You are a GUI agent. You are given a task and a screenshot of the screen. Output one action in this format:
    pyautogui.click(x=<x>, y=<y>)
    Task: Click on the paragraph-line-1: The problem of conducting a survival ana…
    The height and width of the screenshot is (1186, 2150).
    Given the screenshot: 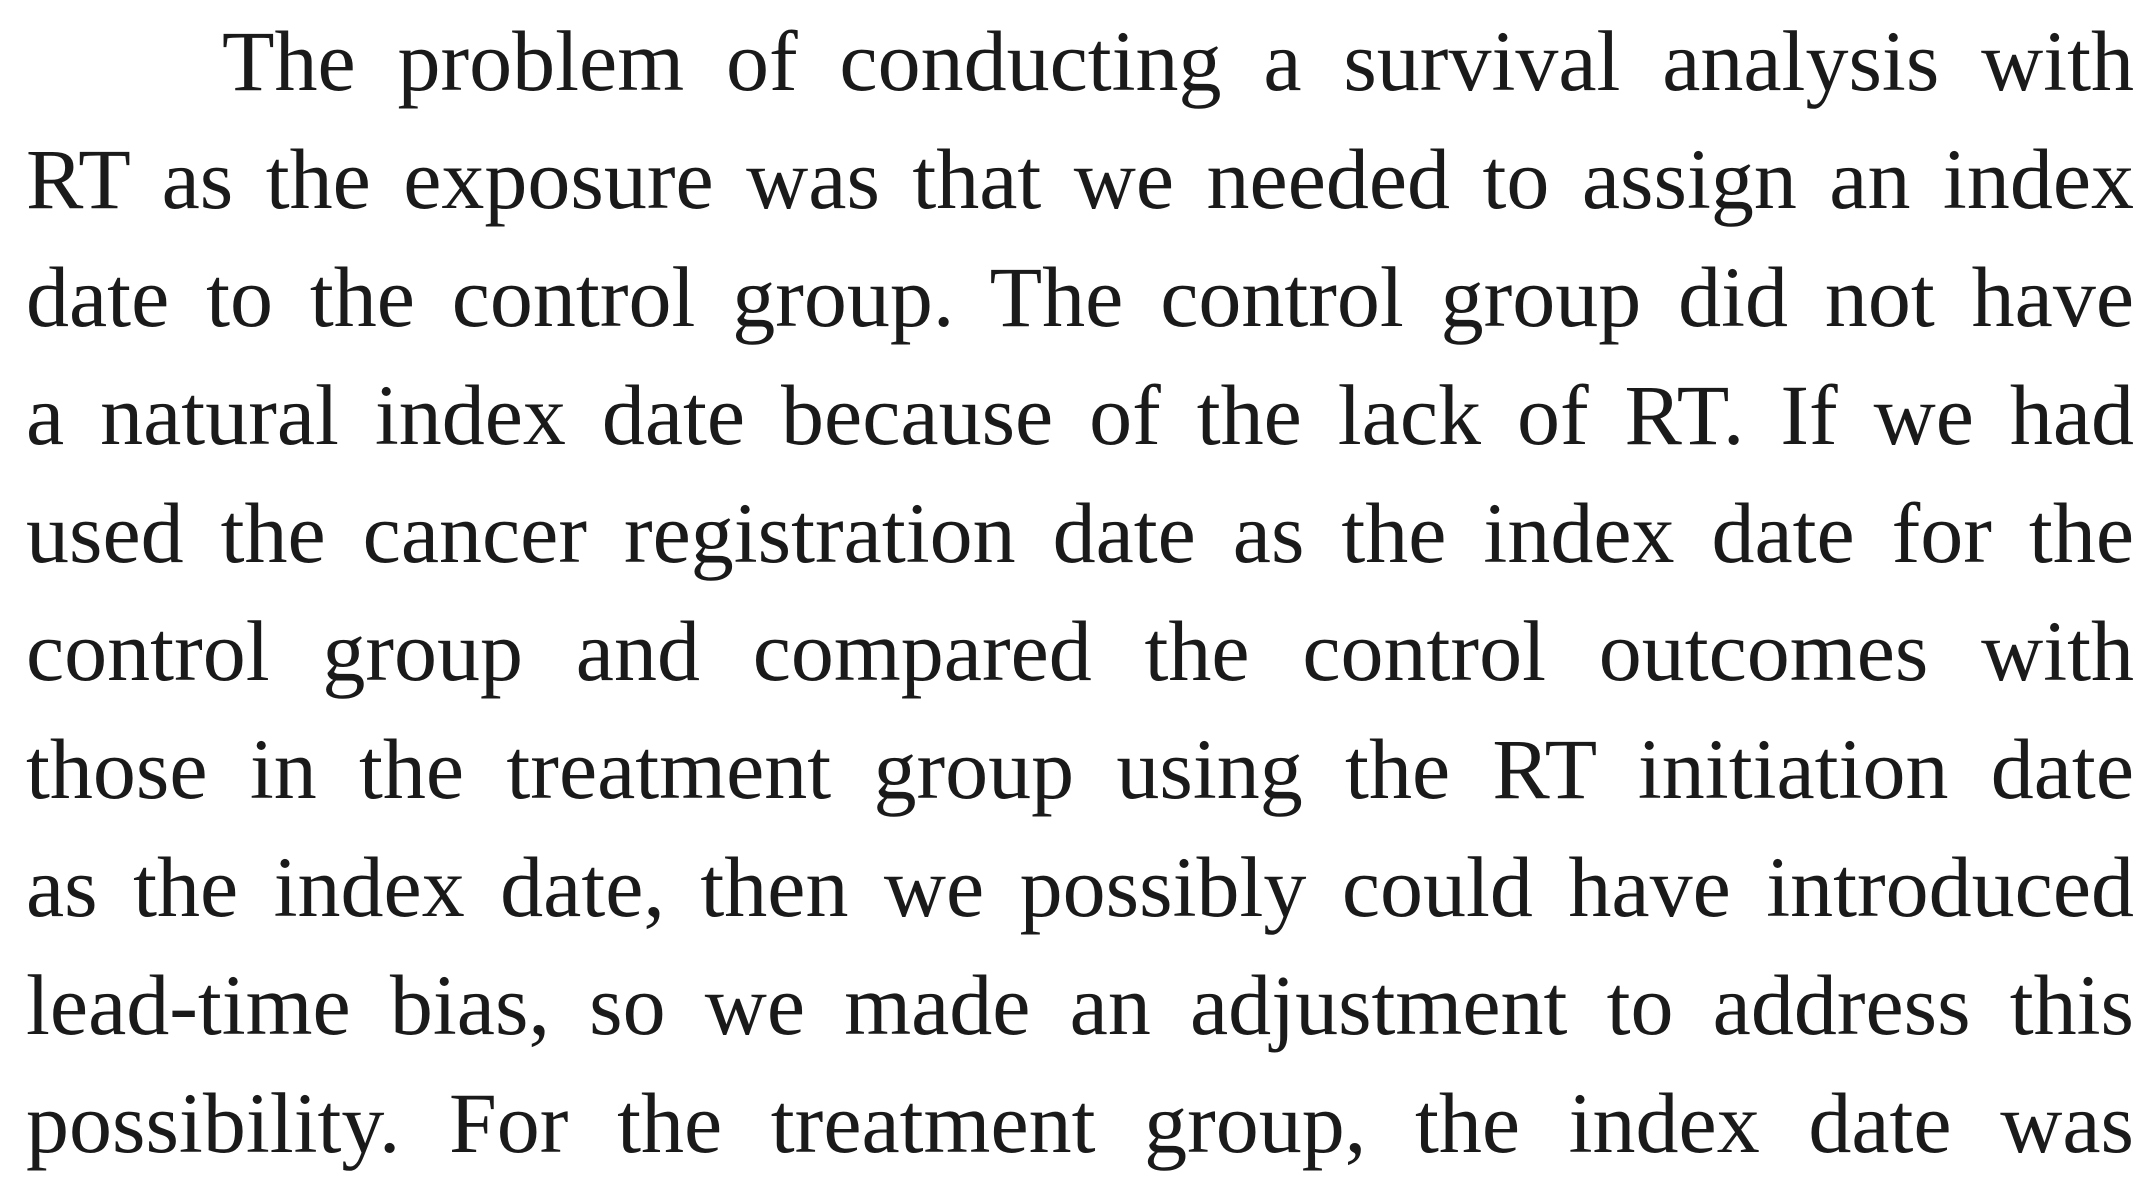 What is the action you would take?
    pyautogui.click(x=1178, y=61)
    